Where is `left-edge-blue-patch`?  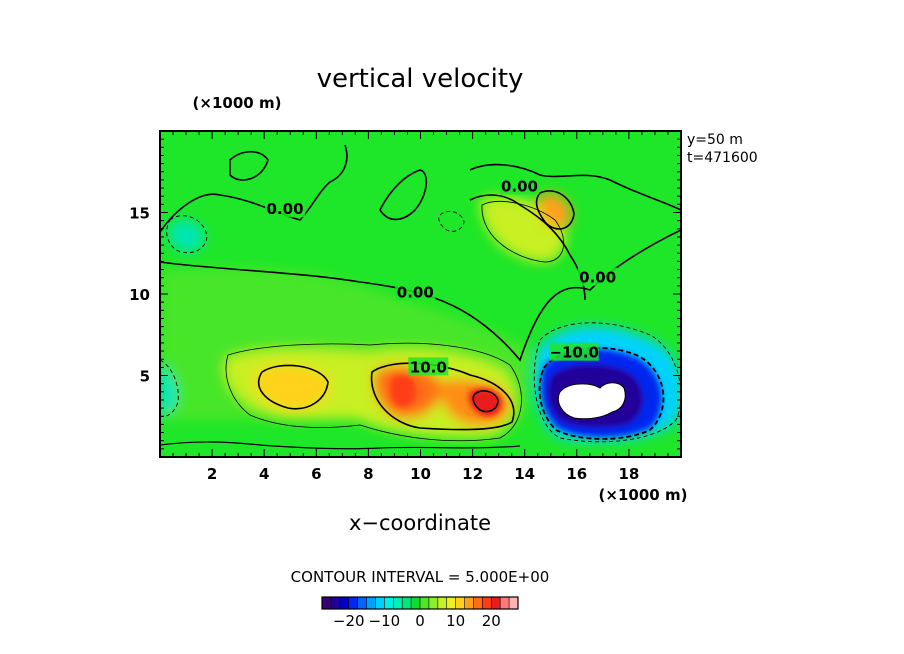
left-edge-blue-patch is located at coordinates (168, 390).